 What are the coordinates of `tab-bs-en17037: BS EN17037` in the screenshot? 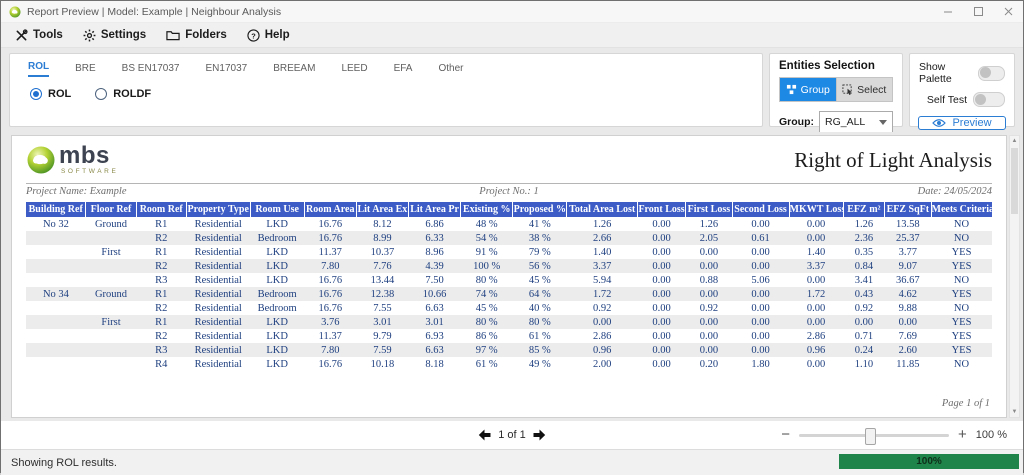 It's located at (150, 68).